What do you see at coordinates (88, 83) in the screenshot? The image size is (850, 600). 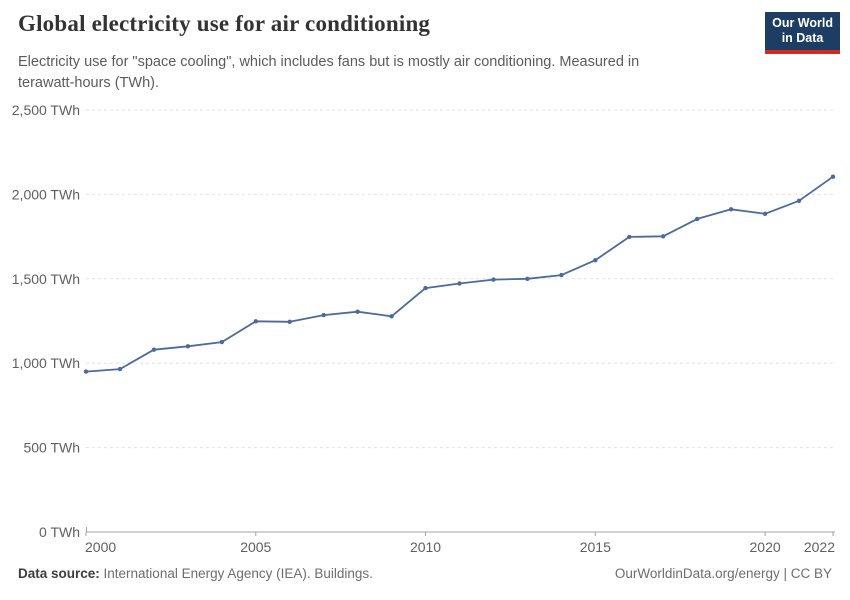 I see `subtitle-line-2: terawatt-hours (TWh).` at bounding box center [88, 83].